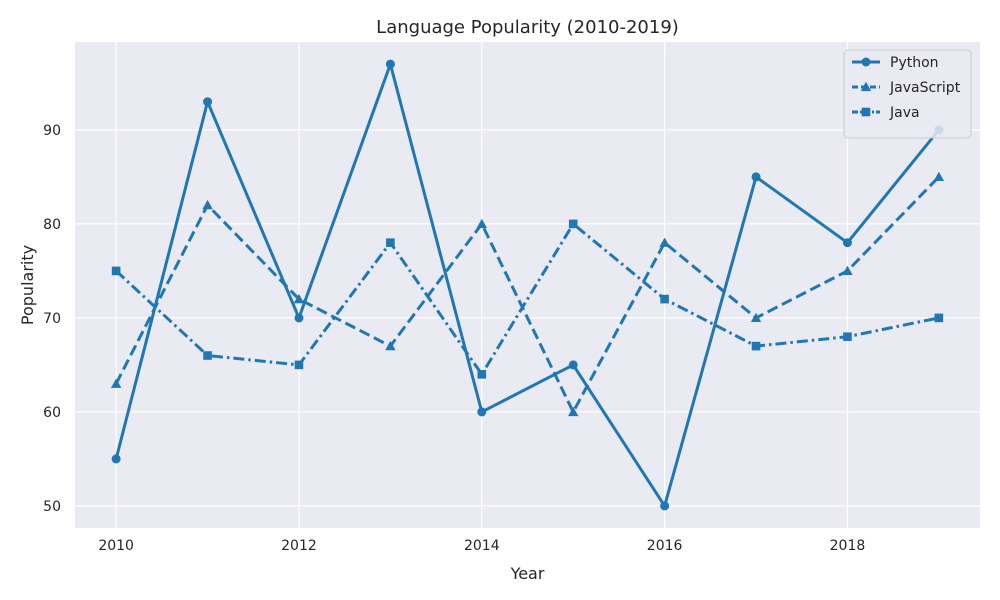 This screenshot has height=600, width=1000. I want to click on x-tick-label: 2016, so click(665, 546).